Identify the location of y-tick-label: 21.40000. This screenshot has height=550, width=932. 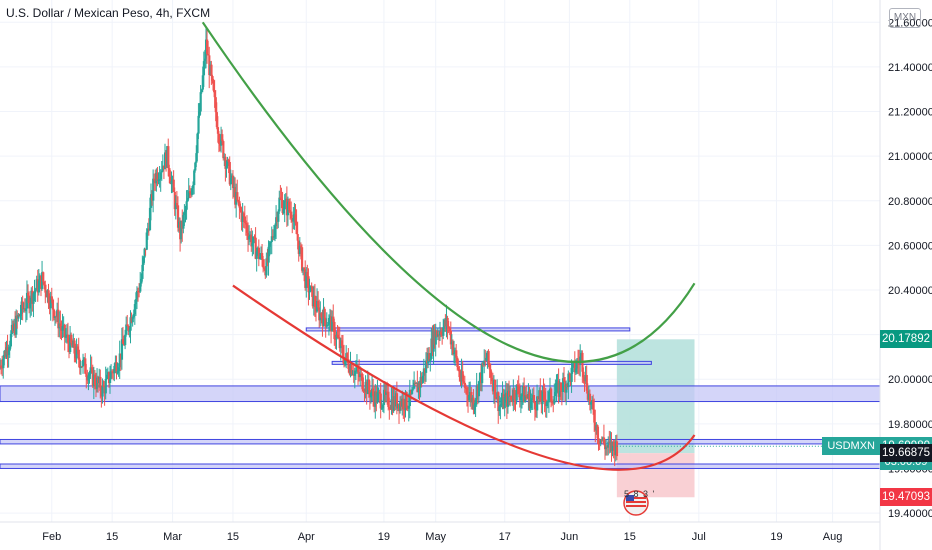
(910, 68).